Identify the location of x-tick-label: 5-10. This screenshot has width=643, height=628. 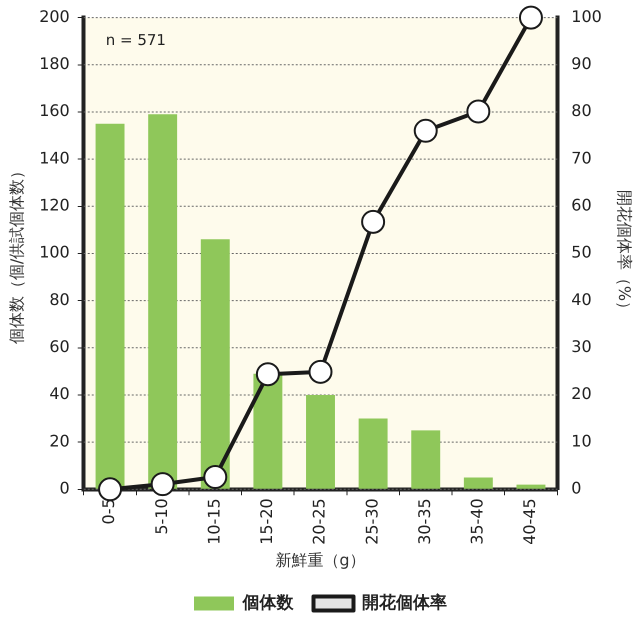
(161, 516).